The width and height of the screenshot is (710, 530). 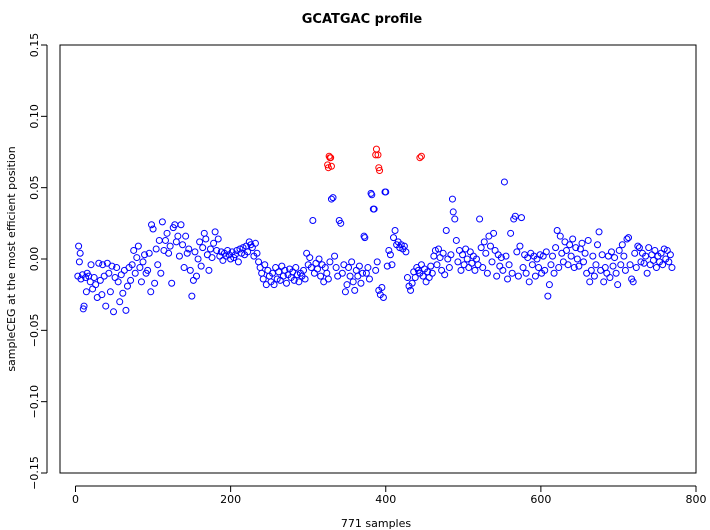 I want to click on y-tick-label: −0.15, so click(x=34, y=473).